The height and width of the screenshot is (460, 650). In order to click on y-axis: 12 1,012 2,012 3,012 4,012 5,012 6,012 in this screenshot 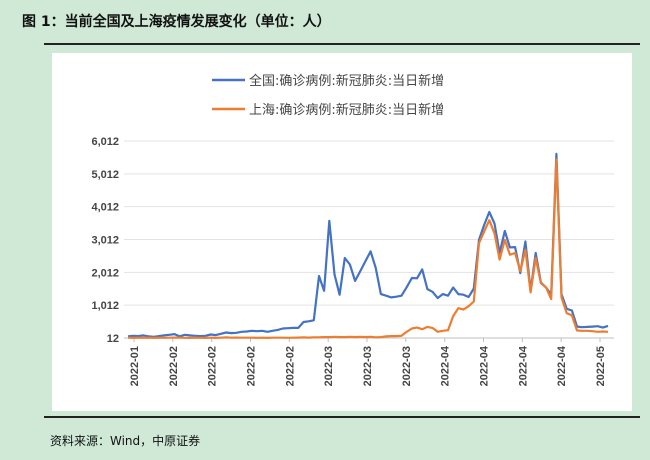, I will do `click(105, 240)`.